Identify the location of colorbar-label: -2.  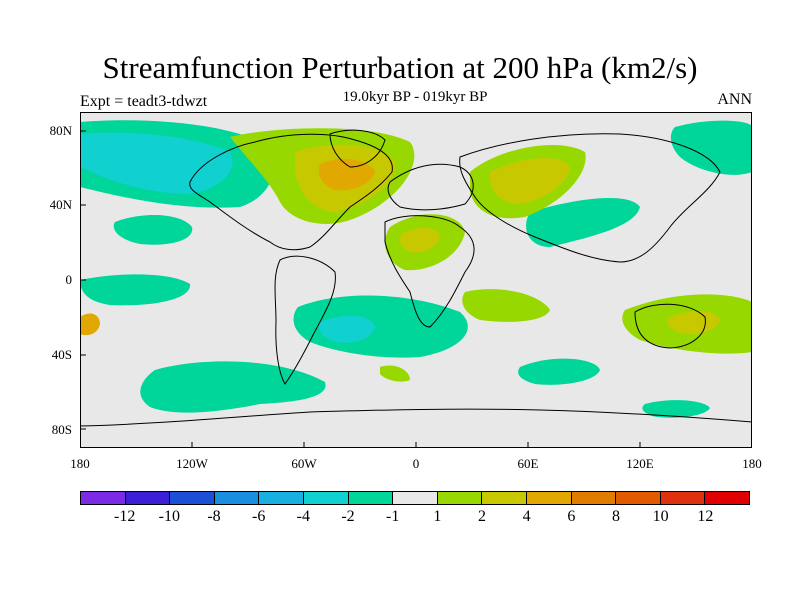
(348, 516).